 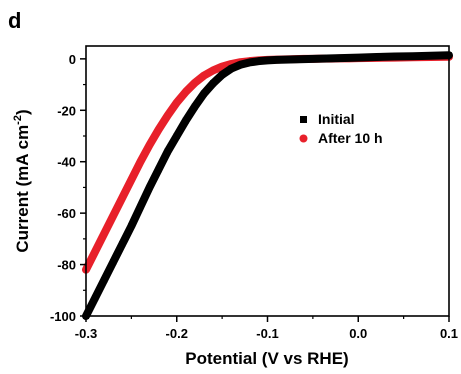 I want to click on y-axis-label-end: ), so click(x=22, y=112).